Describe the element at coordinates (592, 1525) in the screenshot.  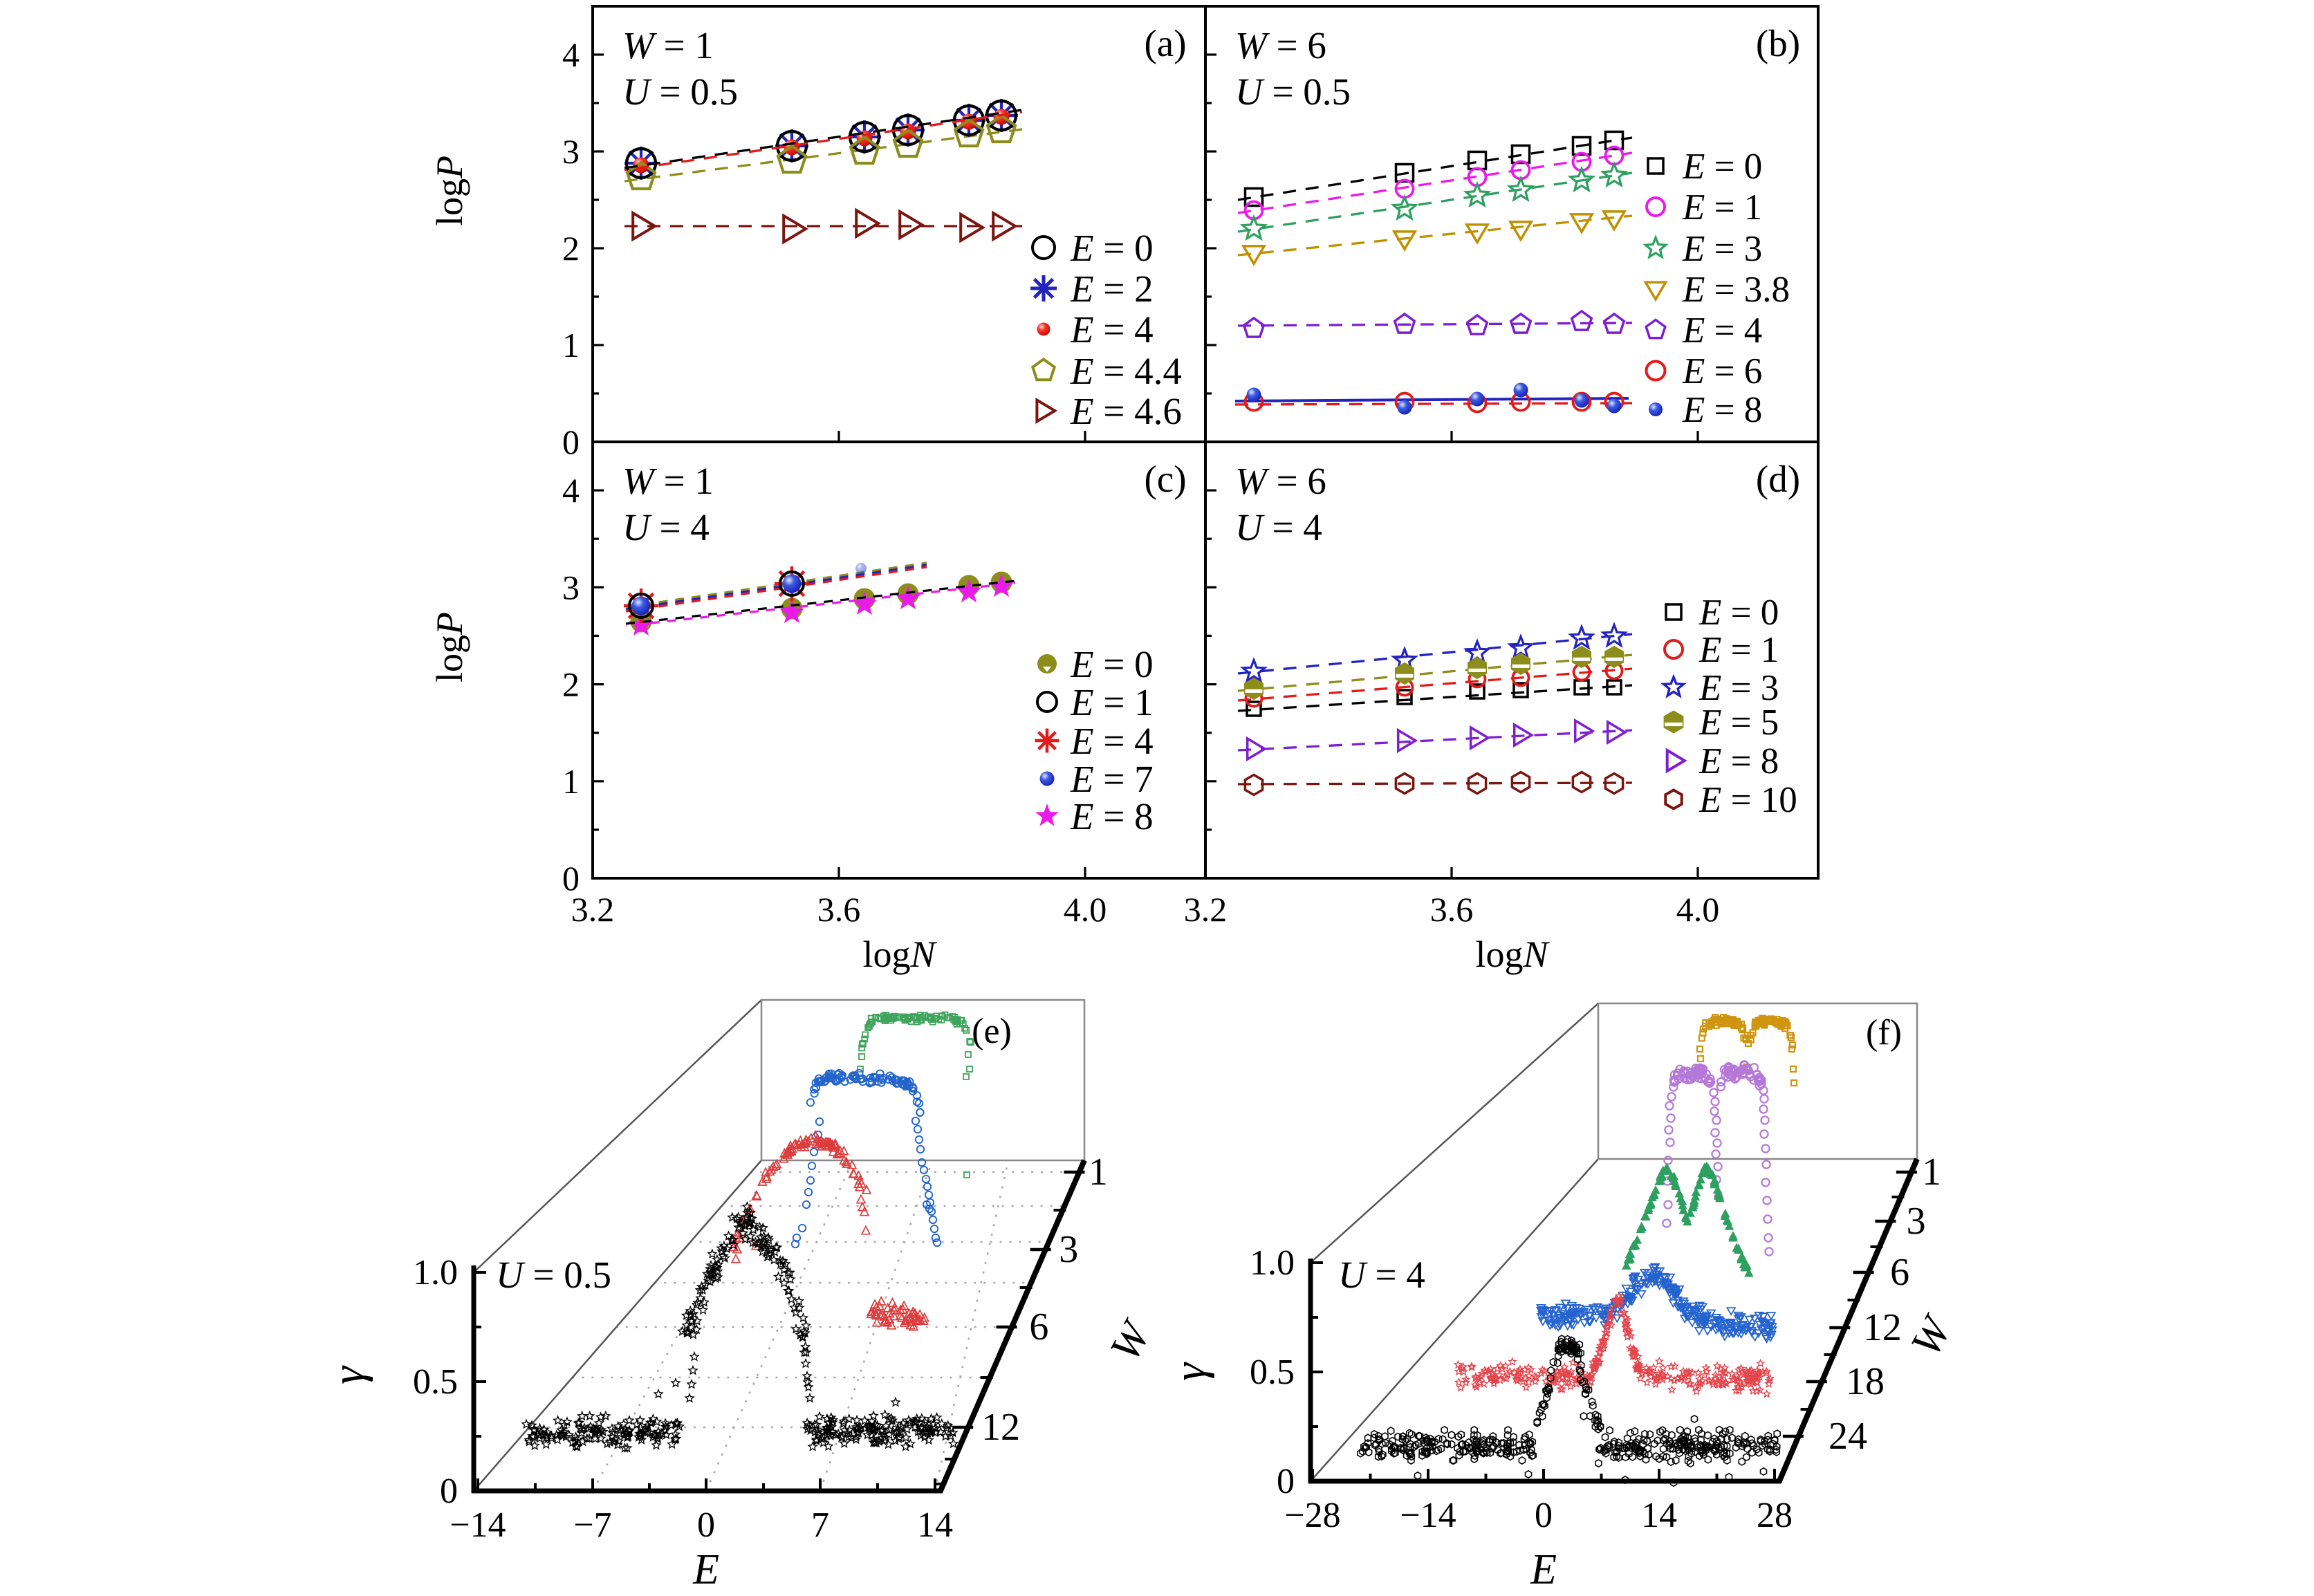
I see `svg-text: −7` at that location.